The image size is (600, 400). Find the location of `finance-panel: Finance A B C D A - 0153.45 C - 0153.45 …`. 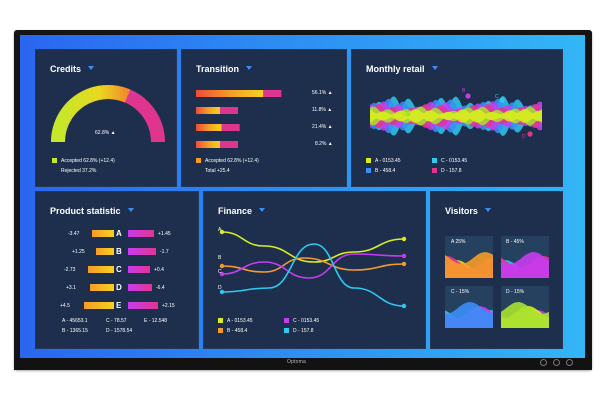

finance-panel: Finance A B C D A - 0153.45 C - 0153.45 … is located at coordinates (314, 270).